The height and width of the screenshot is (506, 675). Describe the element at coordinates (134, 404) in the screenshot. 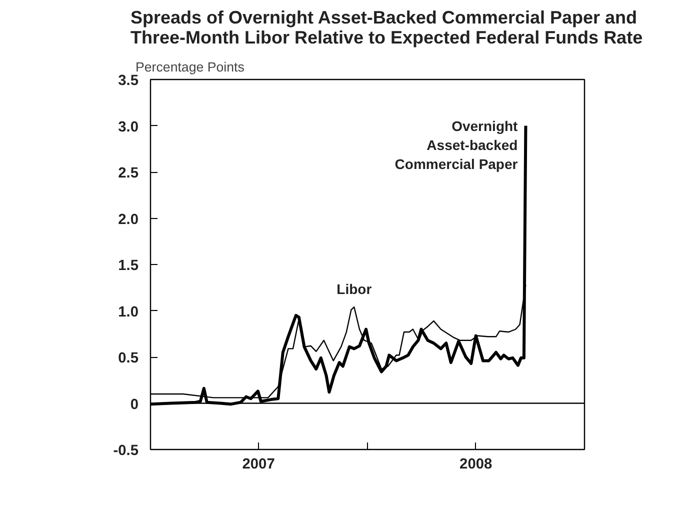

I see `y-tick-label: 0` at that location.